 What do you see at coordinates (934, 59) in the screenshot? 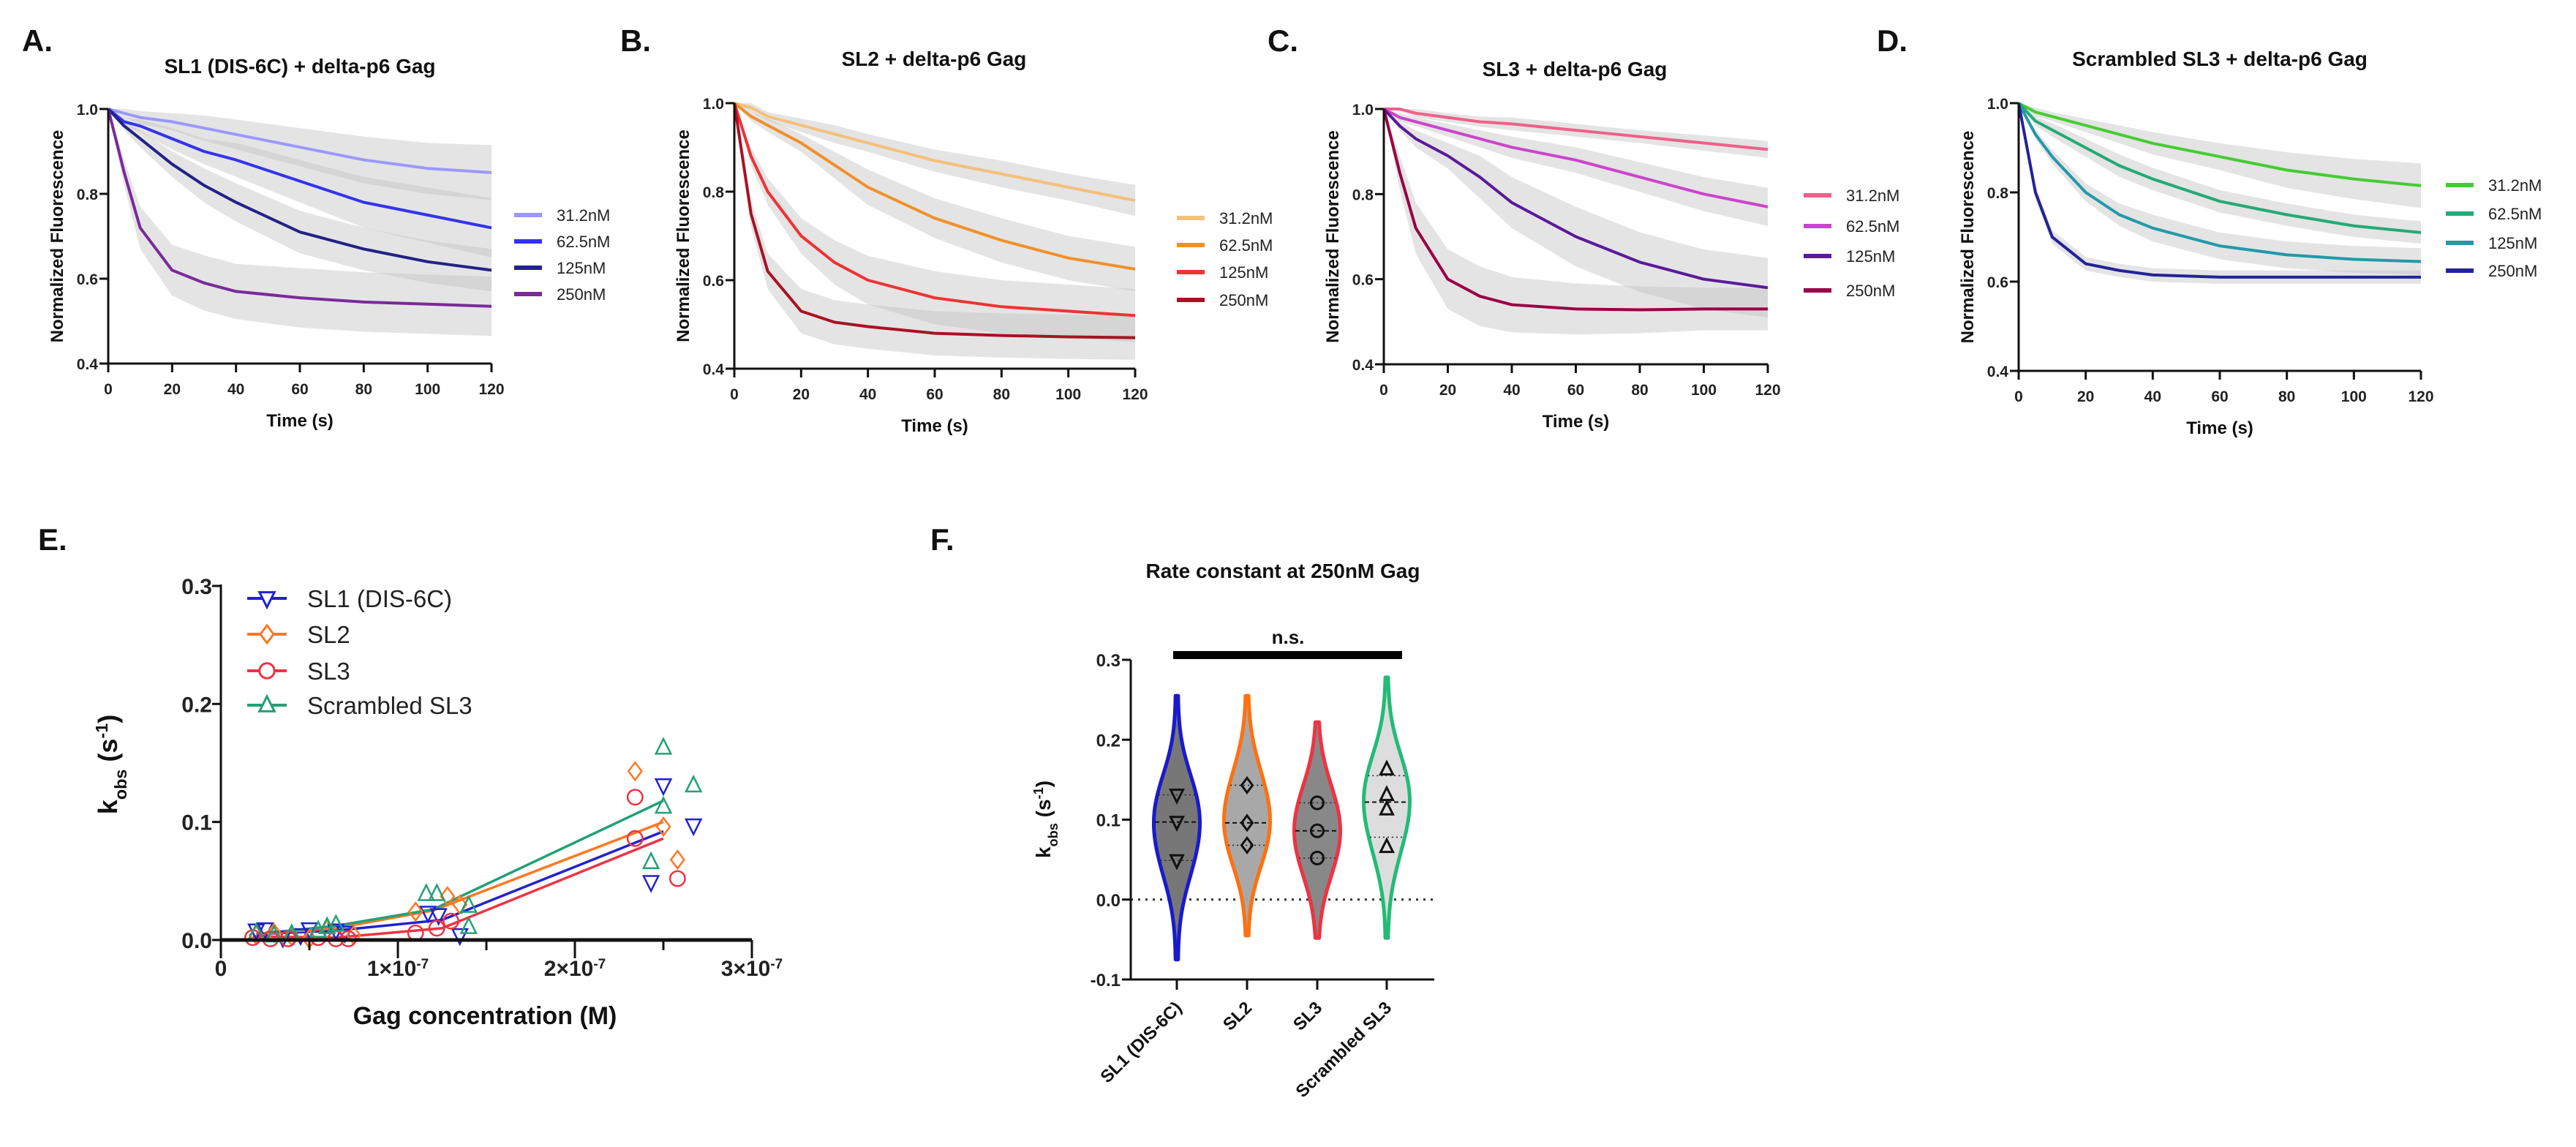
I see `chart-title: SL2 + delta-p6 Gag` at bounding box center [934, 59].